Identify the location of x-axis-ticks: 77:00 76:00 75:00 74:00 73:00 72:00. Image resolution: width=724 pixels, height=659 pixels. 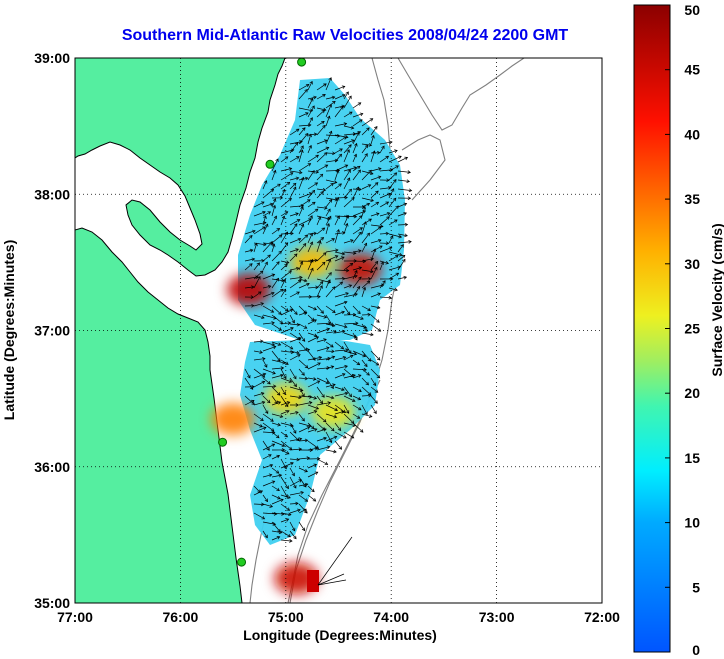
(338, 617).